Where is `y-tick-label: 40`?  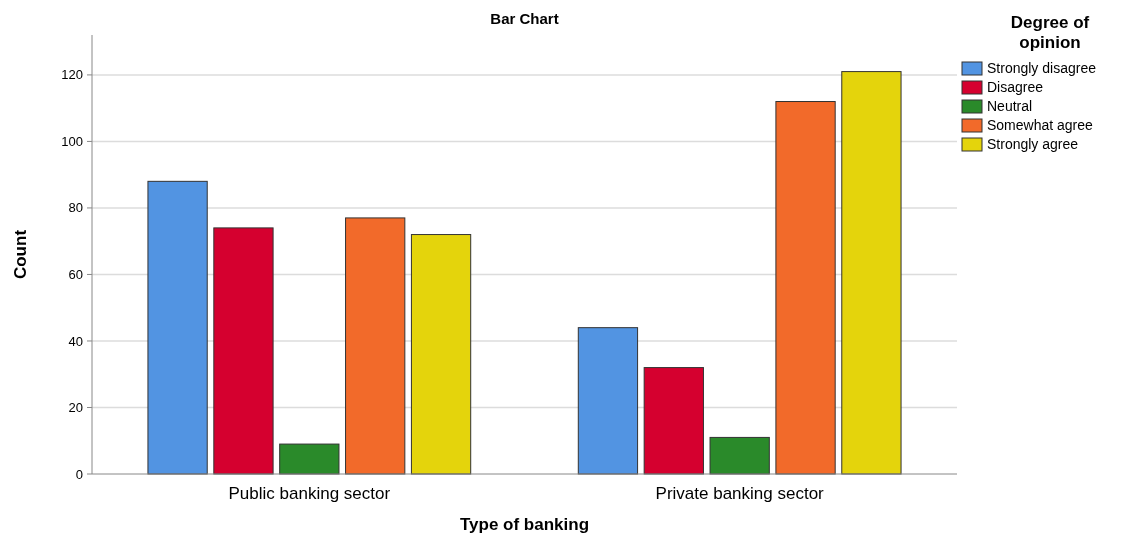 y-tick-label: 40 is located at coordinates (75, 341).